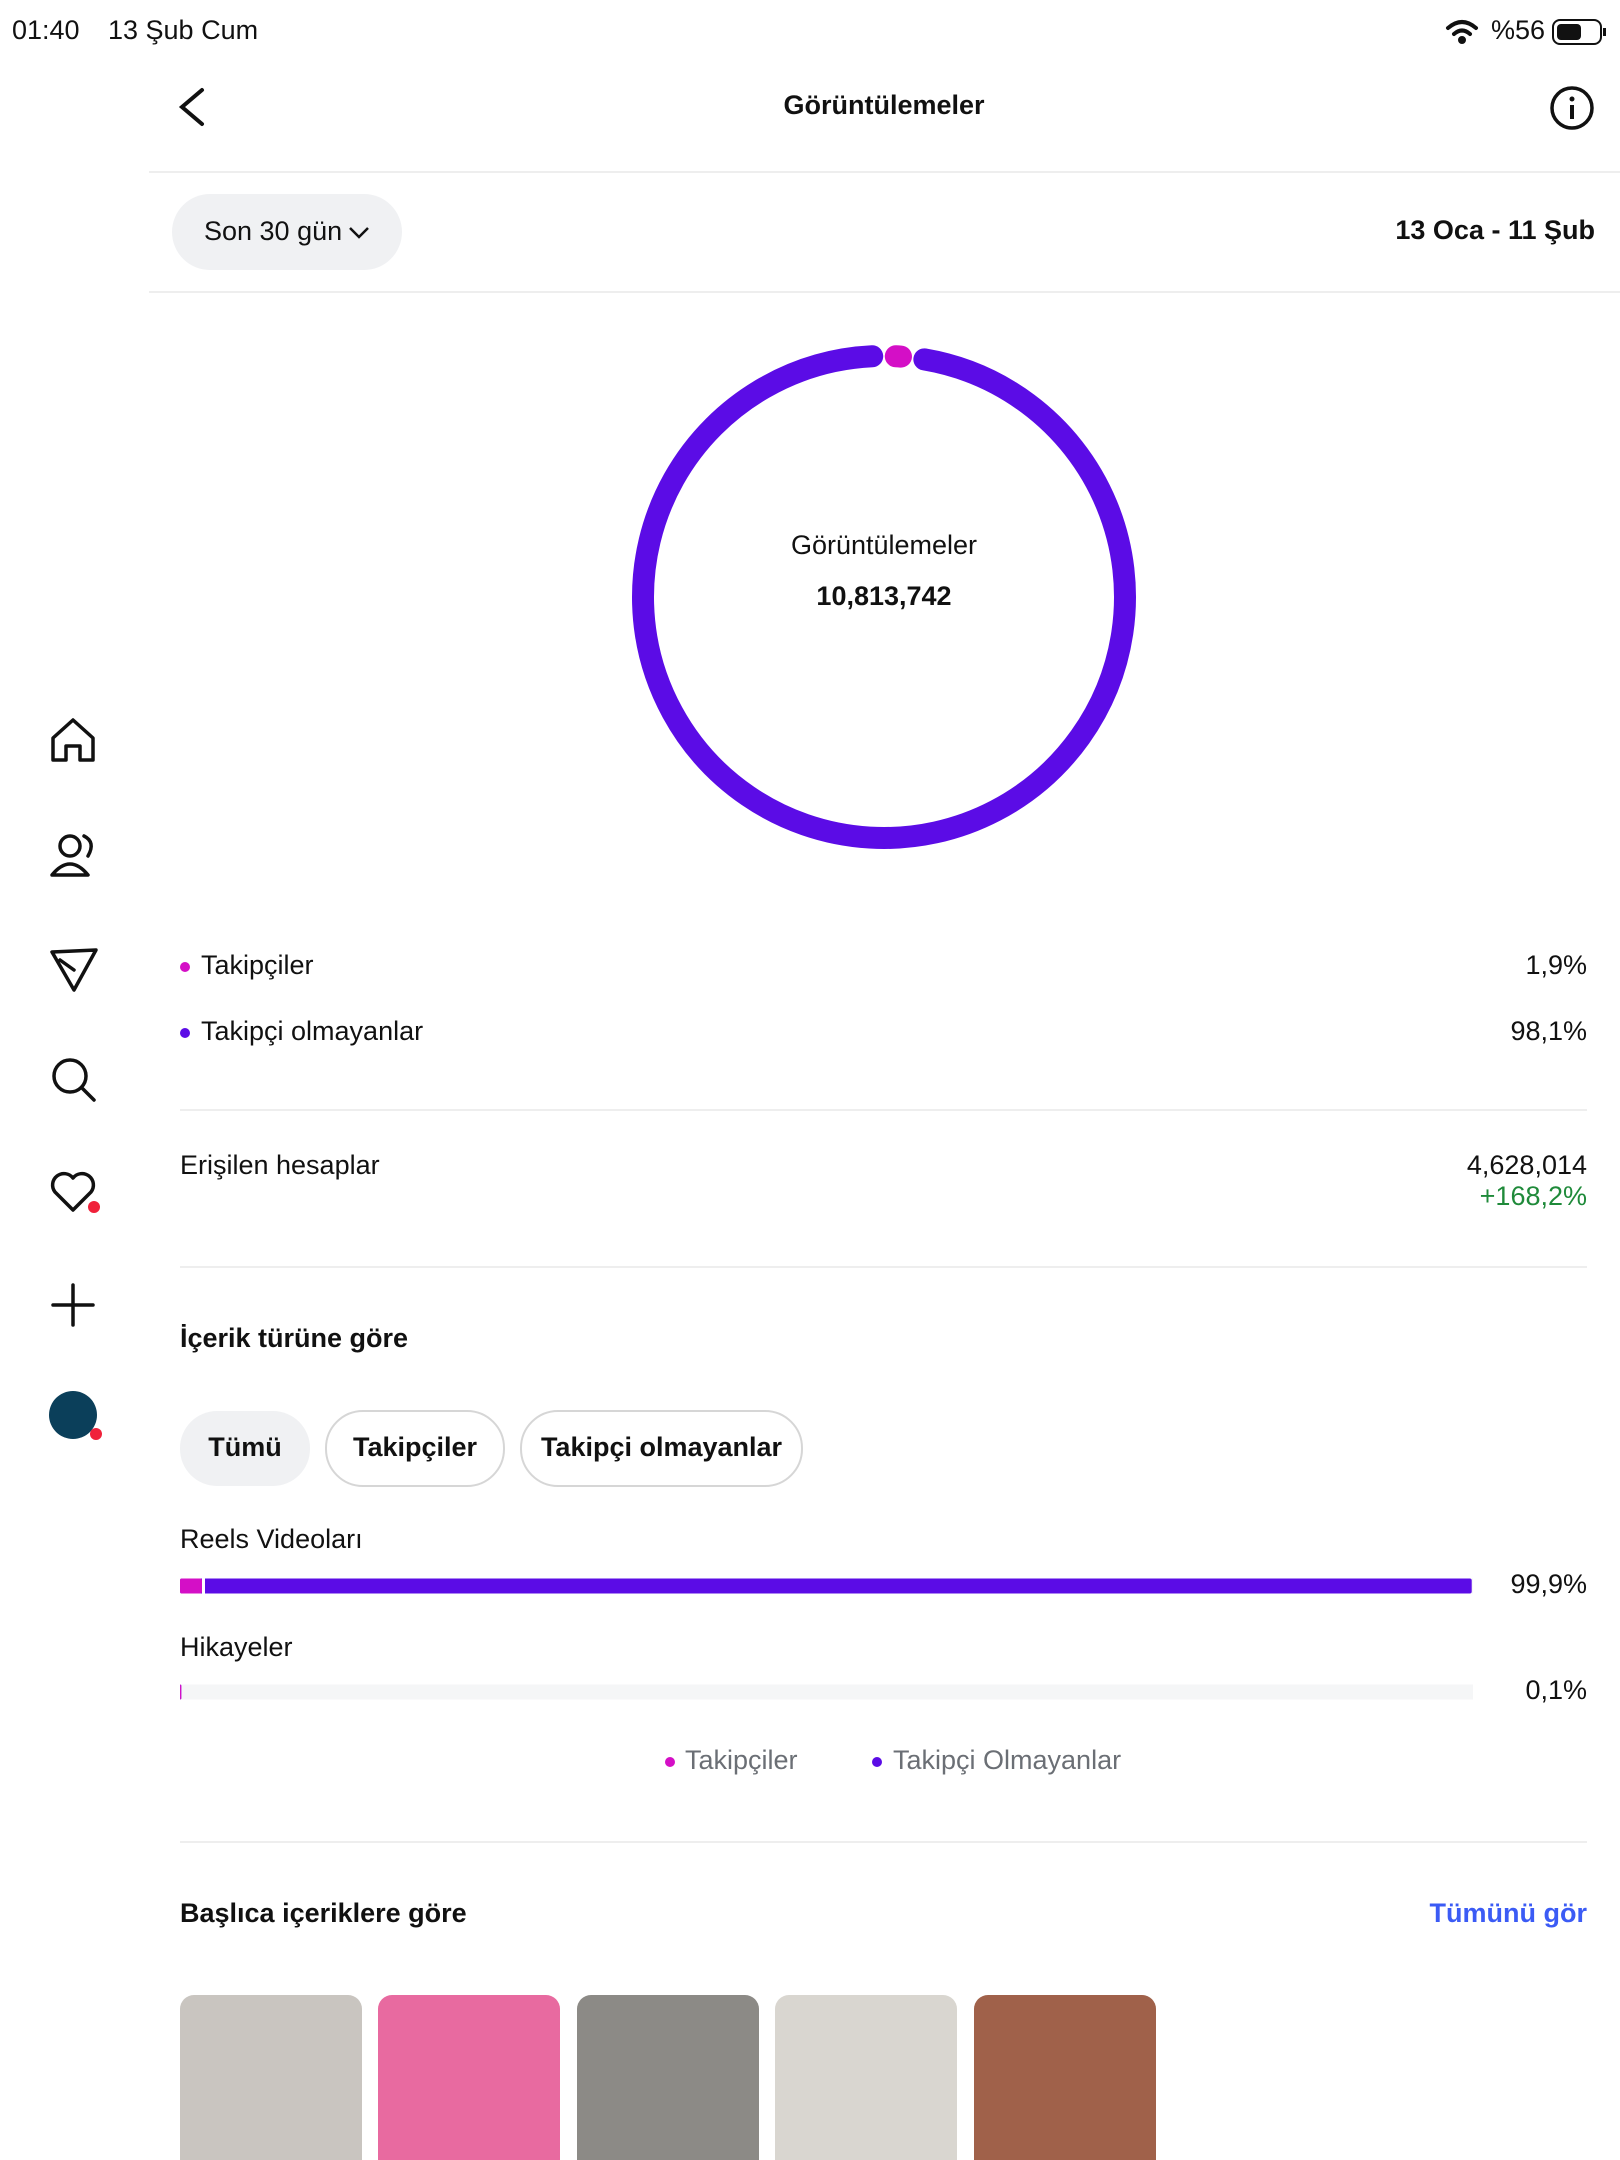 The width and height of the screenshot is (1620, 2160). What do you see at coordinates (1462, 32) in the screenshot?
I see `wifi-icon` at bounding box center [1462, 32].